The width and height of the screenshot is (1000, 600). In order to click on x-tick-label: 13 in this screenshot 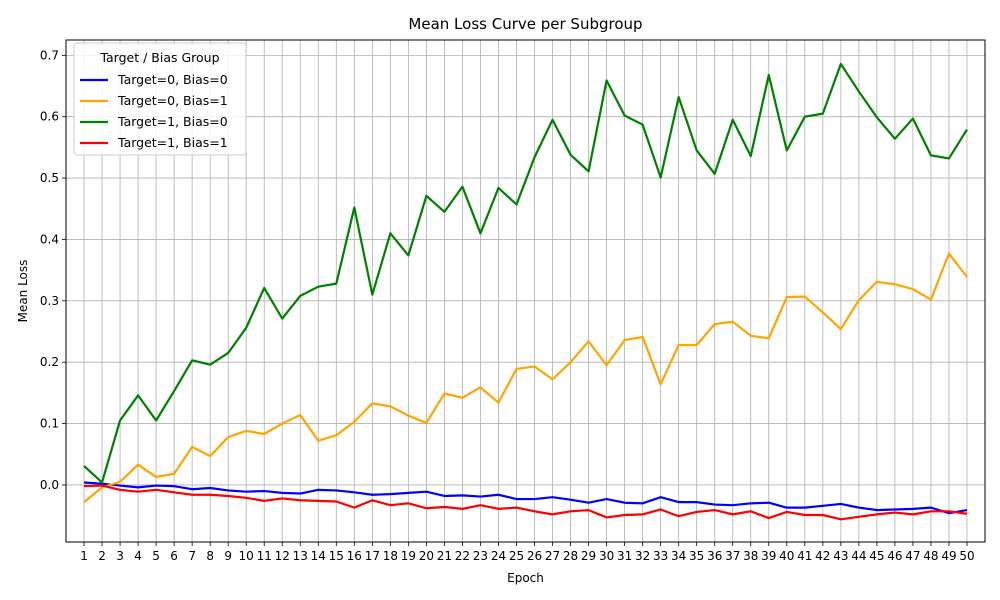, I will do `click(300, 556)`.